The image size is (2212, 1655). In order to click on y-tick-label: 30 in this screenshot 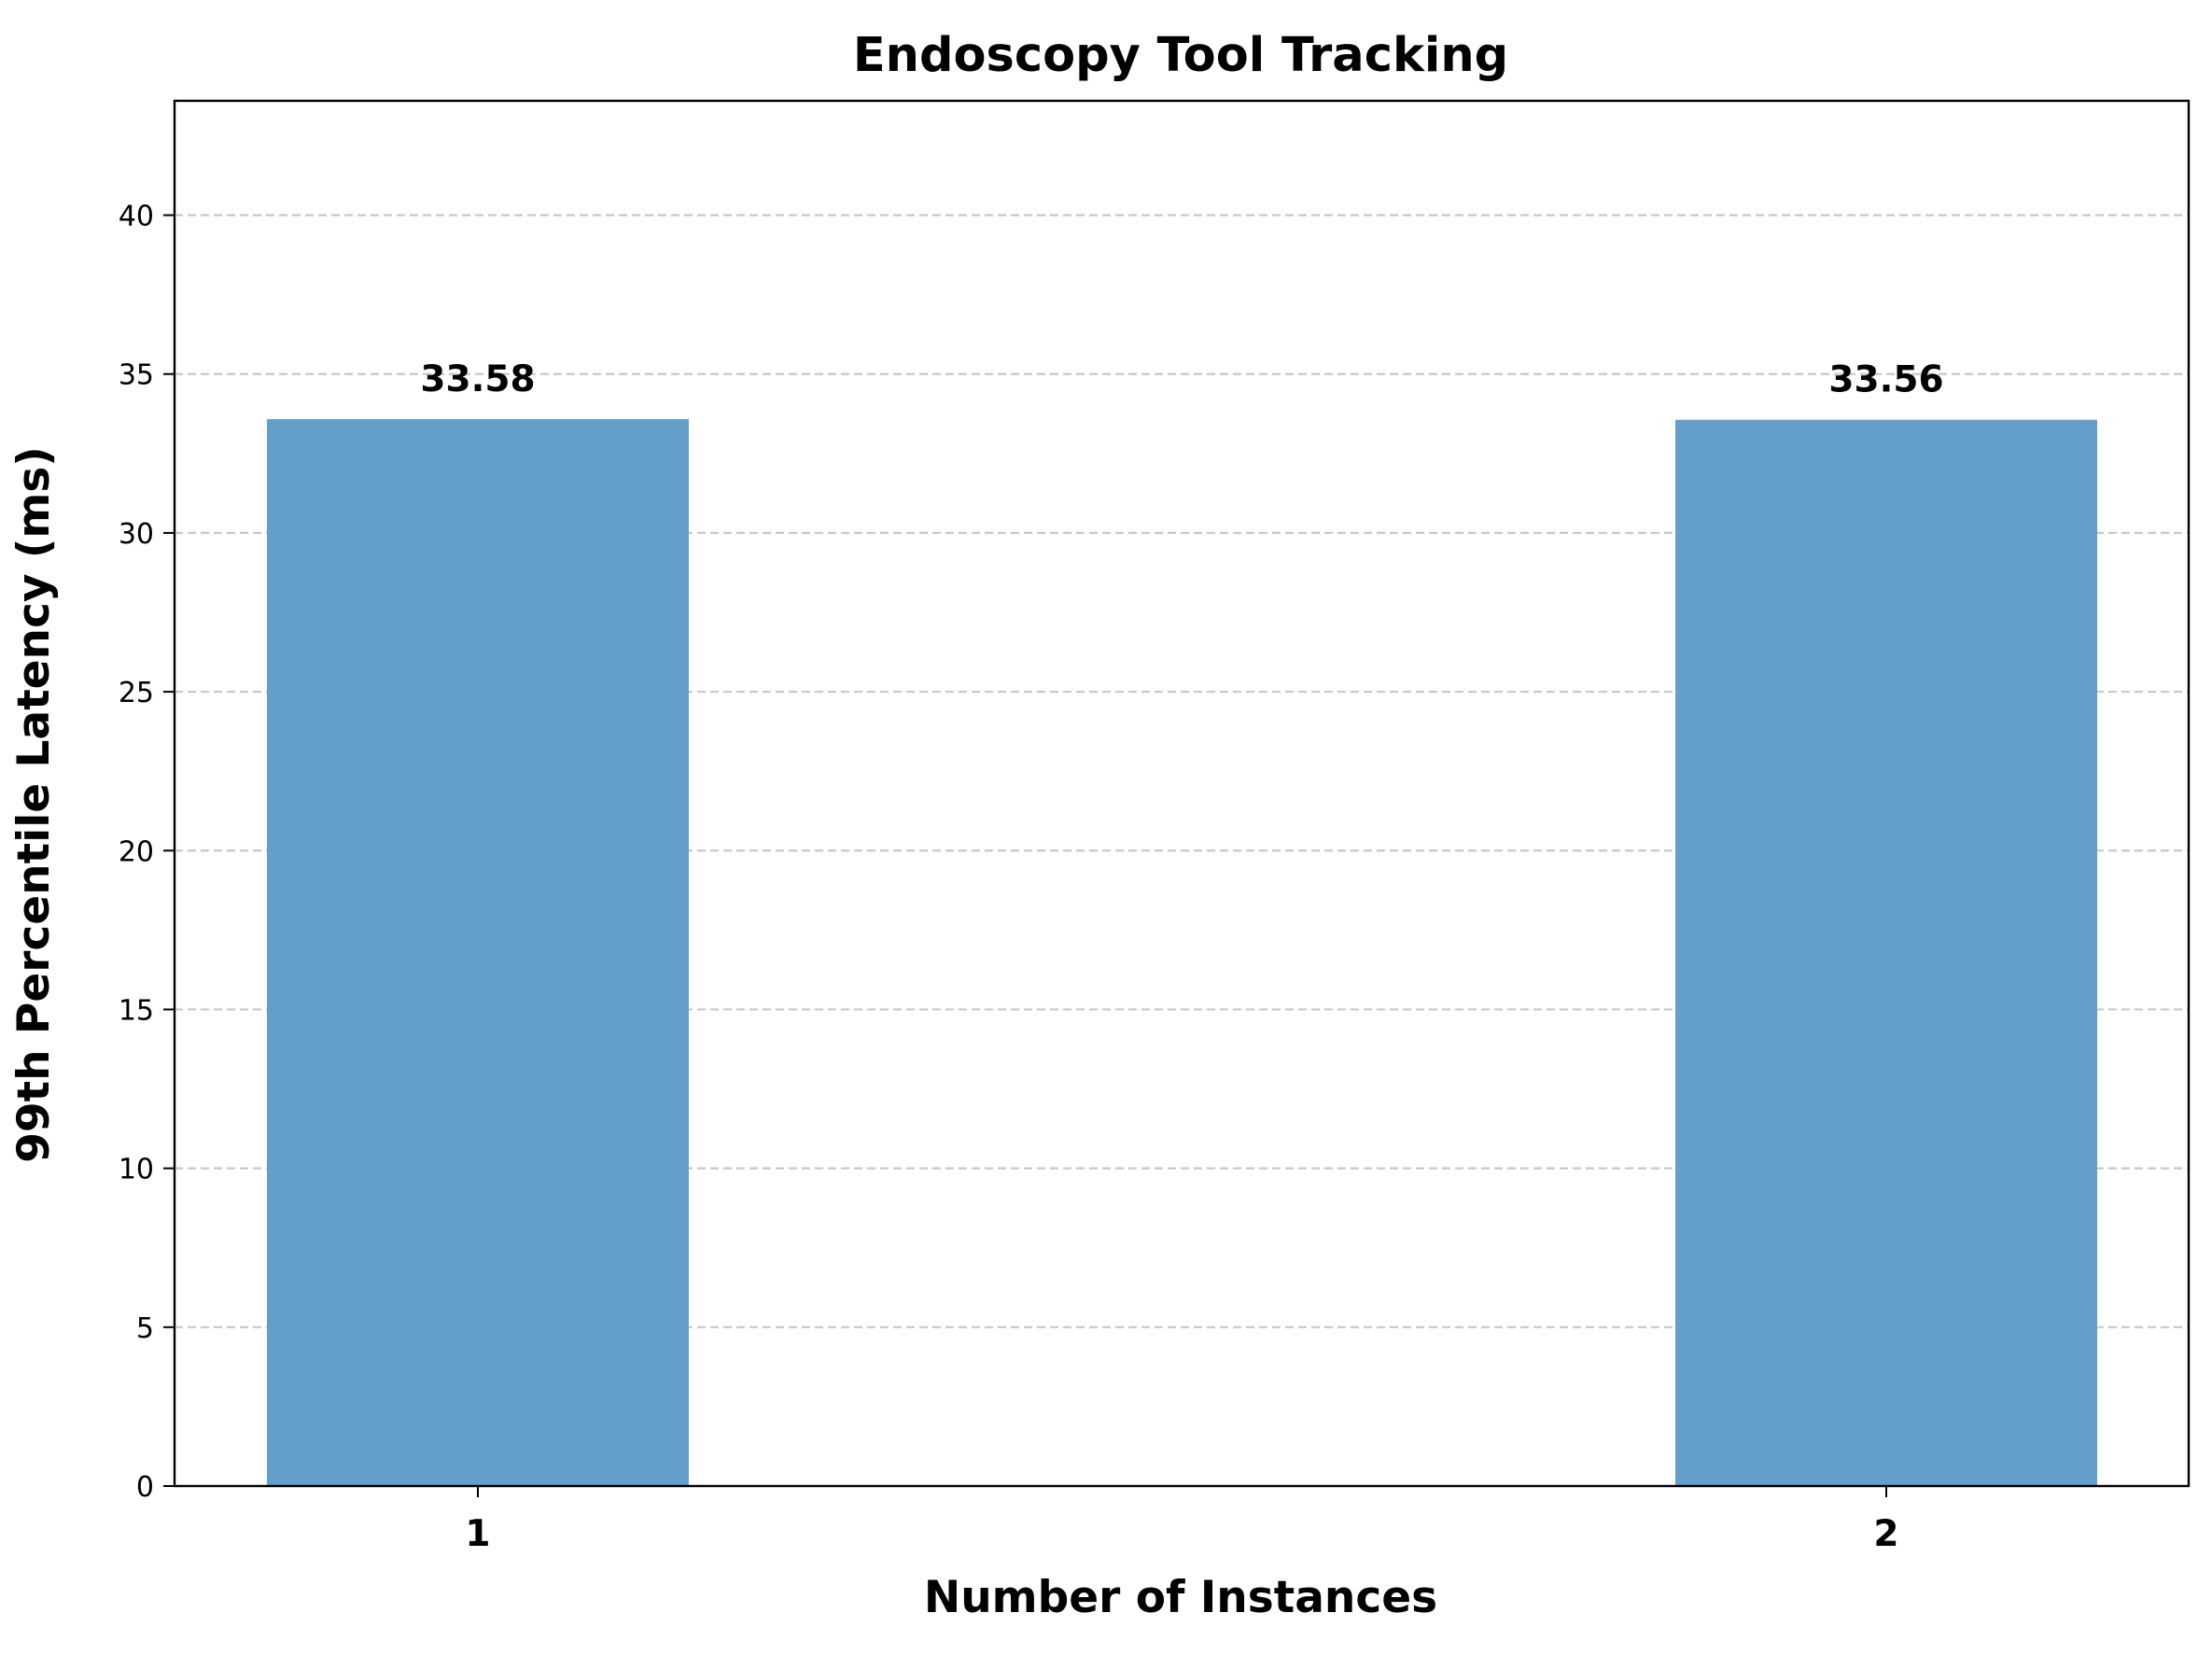, I will do `click(136, 534)`.